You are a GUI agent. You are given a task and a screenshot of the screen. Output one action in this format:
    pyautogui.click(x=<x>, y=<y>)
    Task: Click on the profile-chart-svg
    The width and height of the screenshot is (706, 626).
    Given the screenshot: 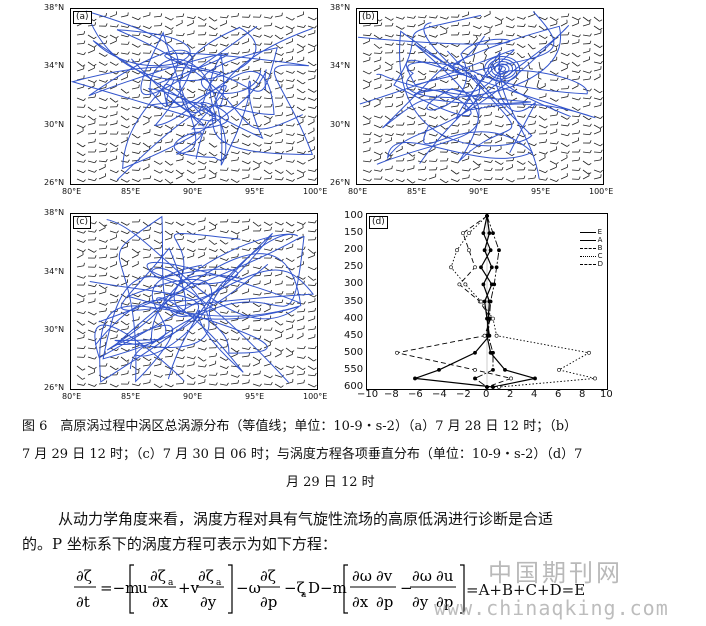 What is the action you would take?
    pyautogui.click(x=496, y=301)
    